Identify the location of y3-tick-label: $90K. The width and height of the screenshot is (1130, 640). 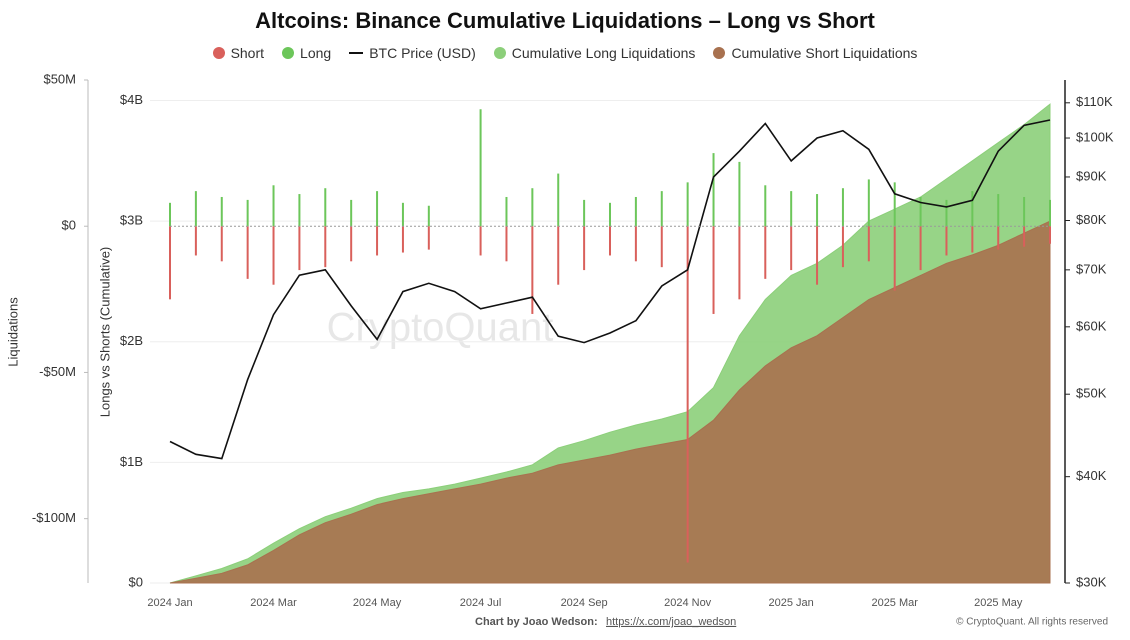
(1091, 175).